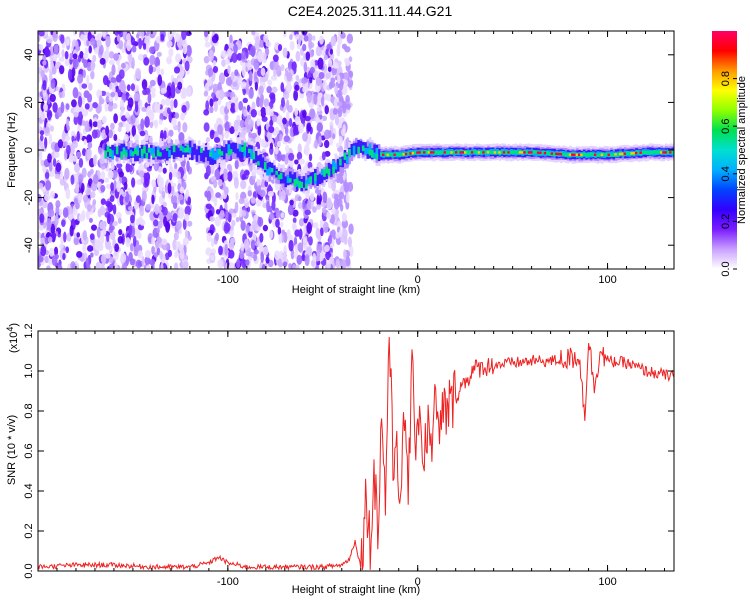 The width and height of the screenshot is (750, 600). What do you see at coordinates (724, 150) in the screenshot?
I see `colorbar-scale` at bounding box center [724, 150].